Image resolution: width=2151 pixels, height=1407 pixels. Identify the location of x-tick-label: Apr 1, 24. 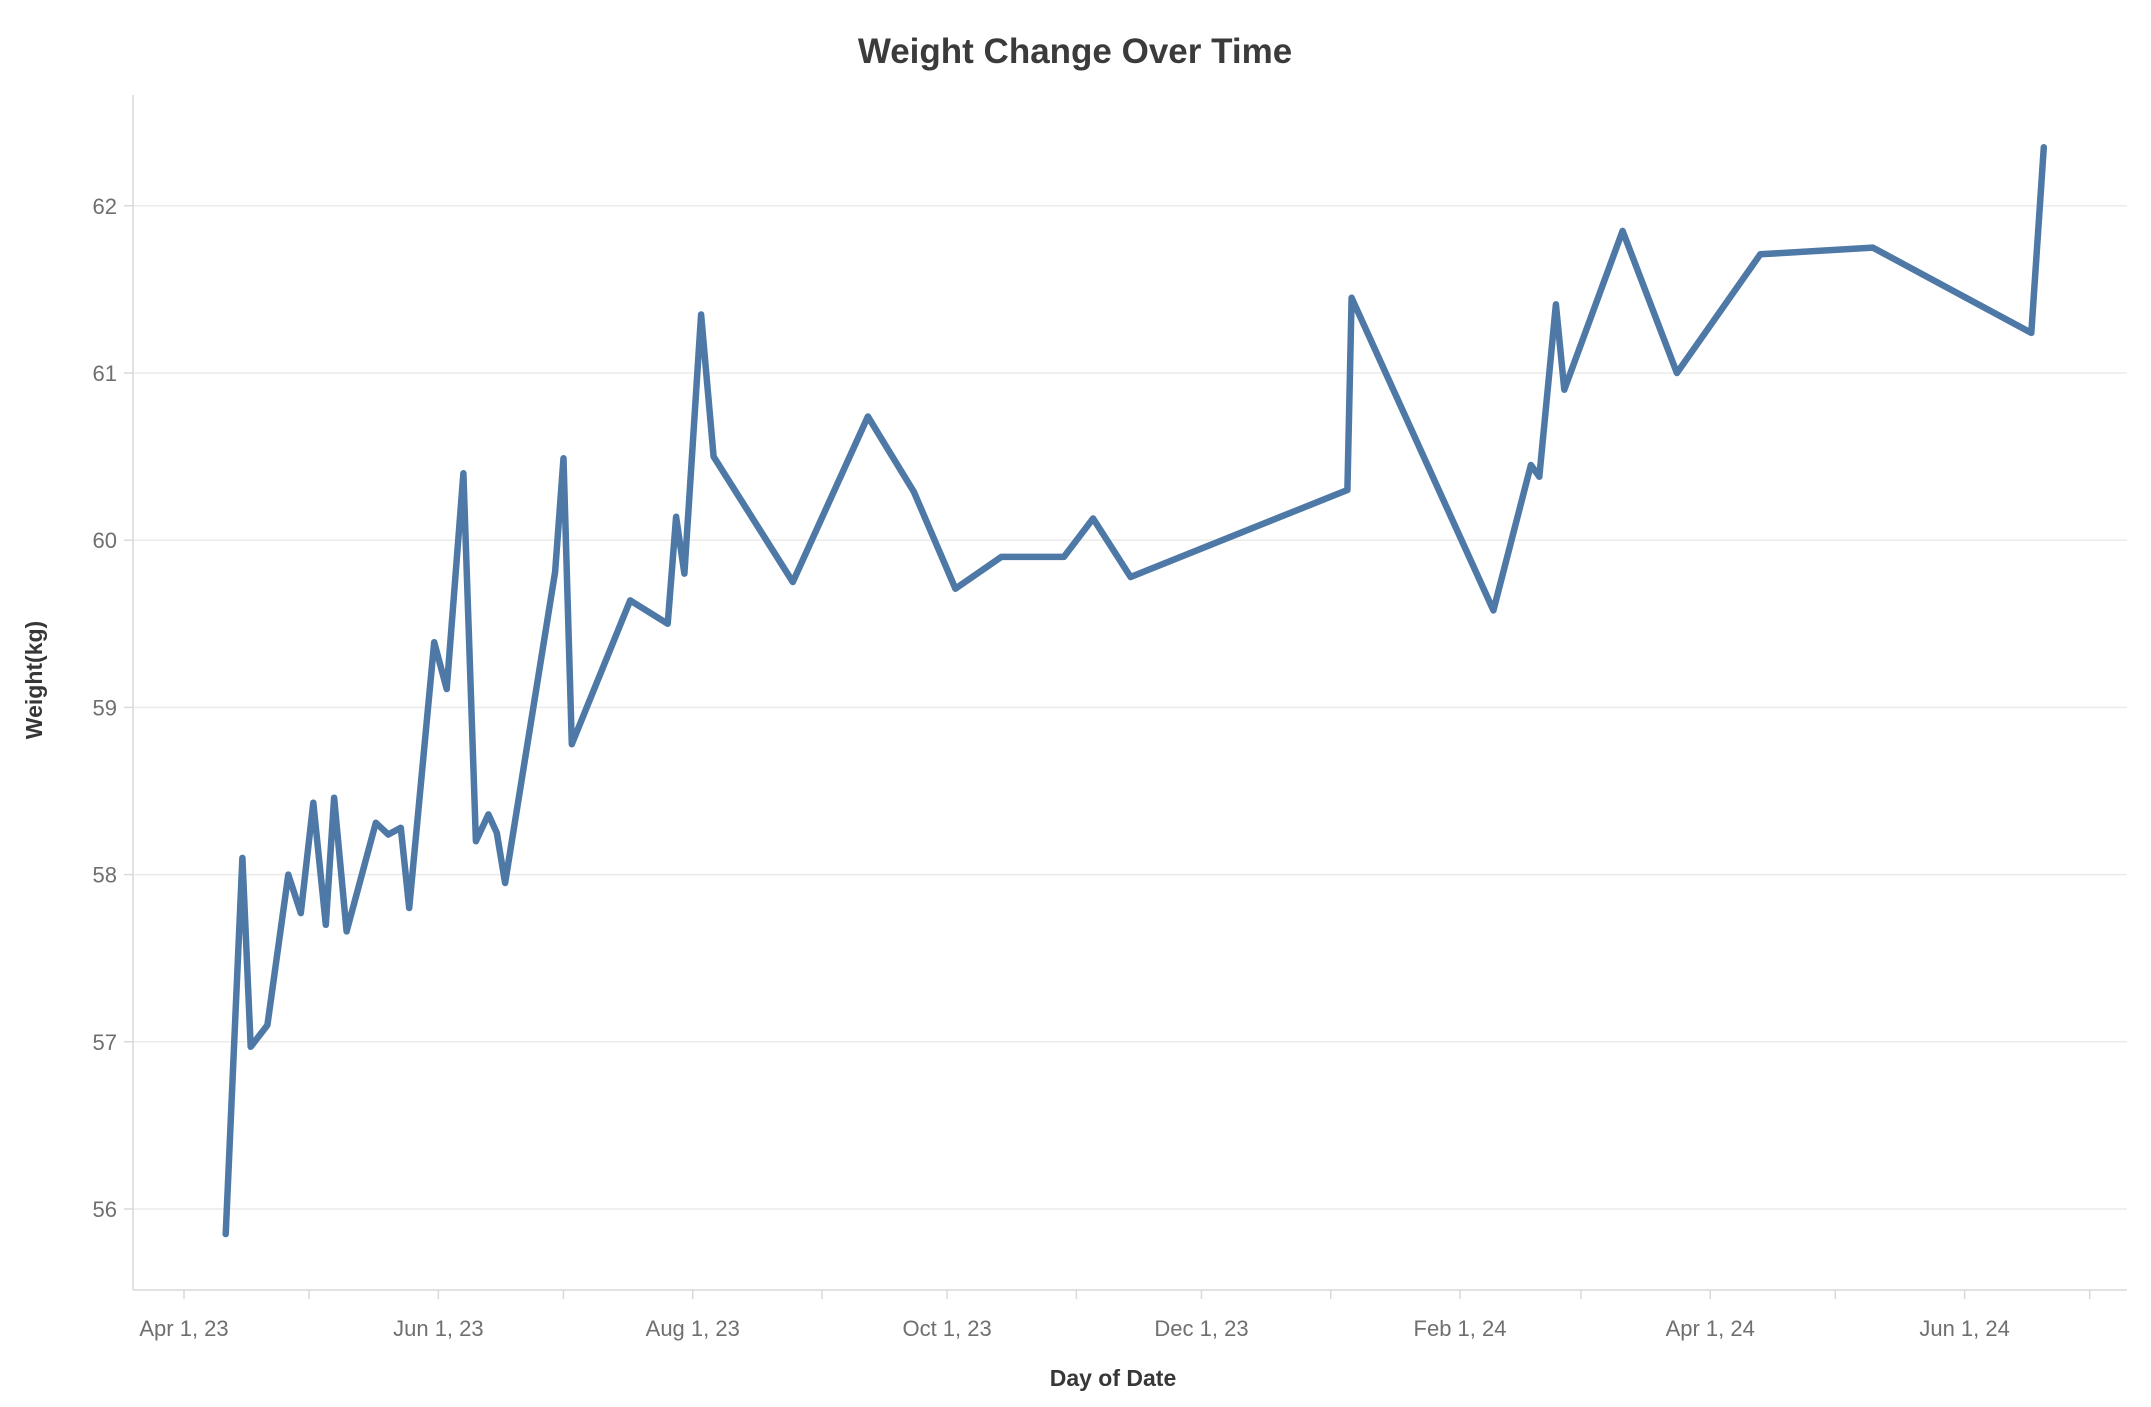
(1710, 1328).